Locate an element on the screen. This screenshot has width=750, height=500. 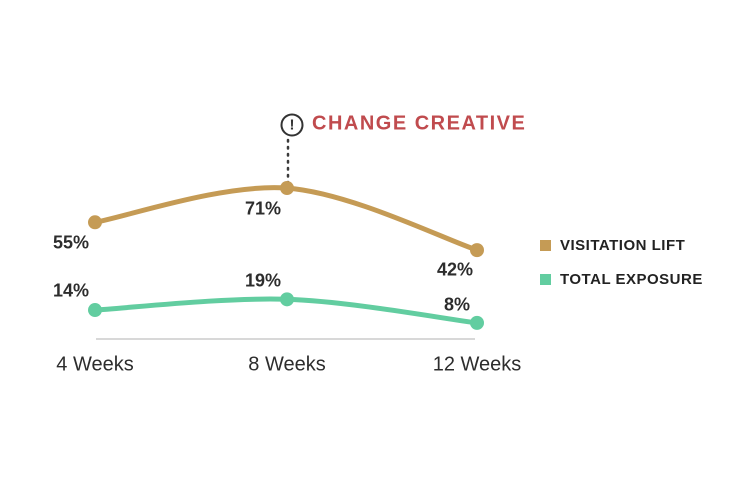
value-label-visitation-8w: 71% is located at coordinates (263, 208).